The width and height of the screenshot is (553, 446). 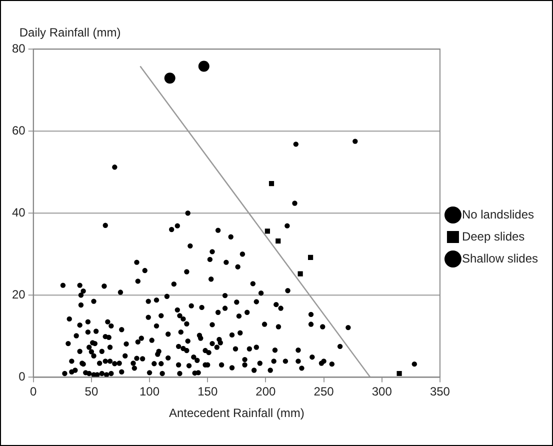 I want to click on x-axis-title: Antecedent Rainfall (mm), so click(x=236, y=413).